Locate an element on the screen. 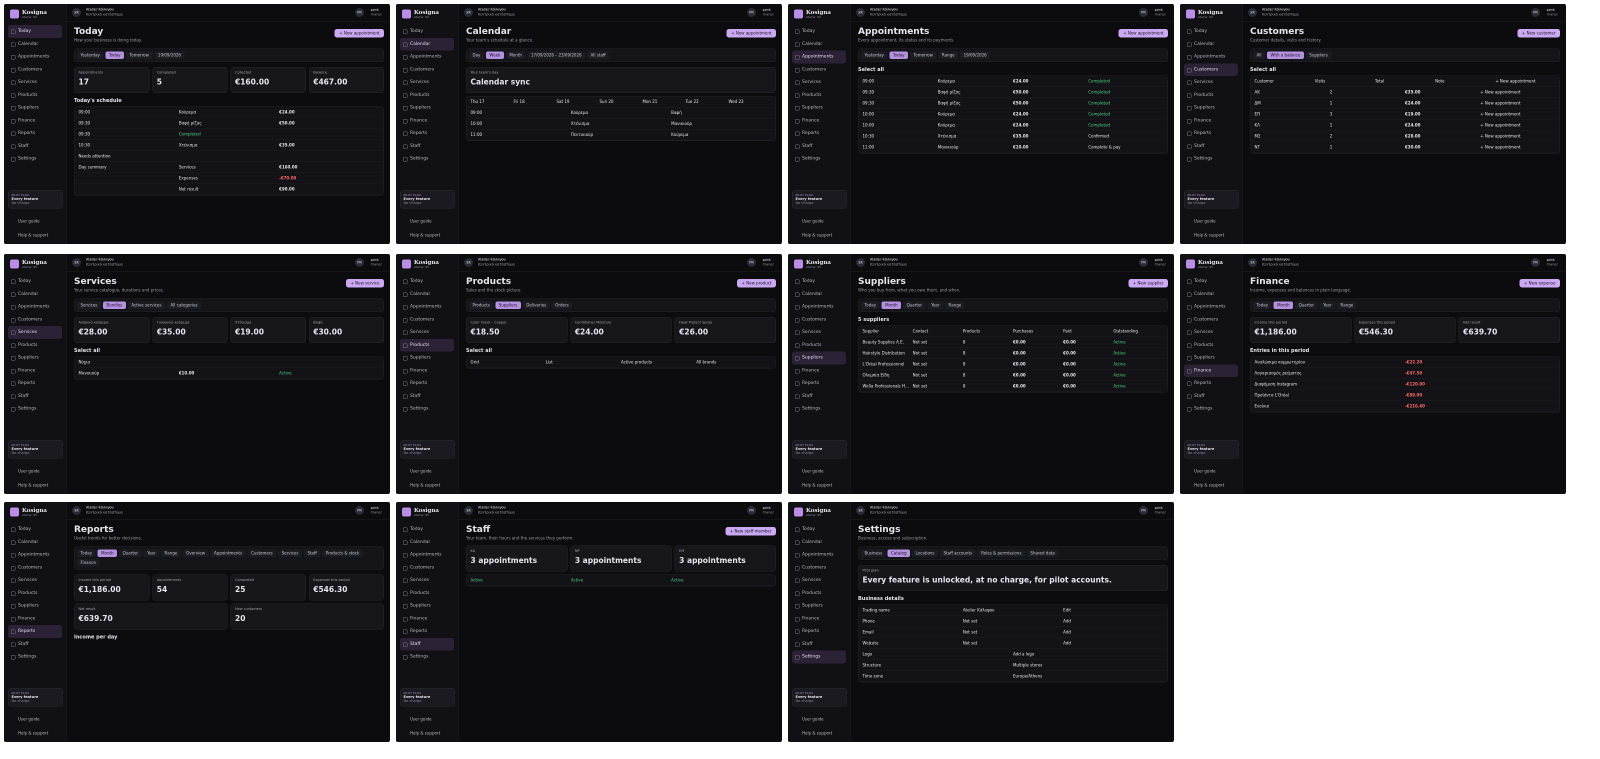 Image resolution: width=1600 pixels, height=759 pixels. tab: 17/09/2026 – 23/09/2026 is located at coordinates (556, 55).